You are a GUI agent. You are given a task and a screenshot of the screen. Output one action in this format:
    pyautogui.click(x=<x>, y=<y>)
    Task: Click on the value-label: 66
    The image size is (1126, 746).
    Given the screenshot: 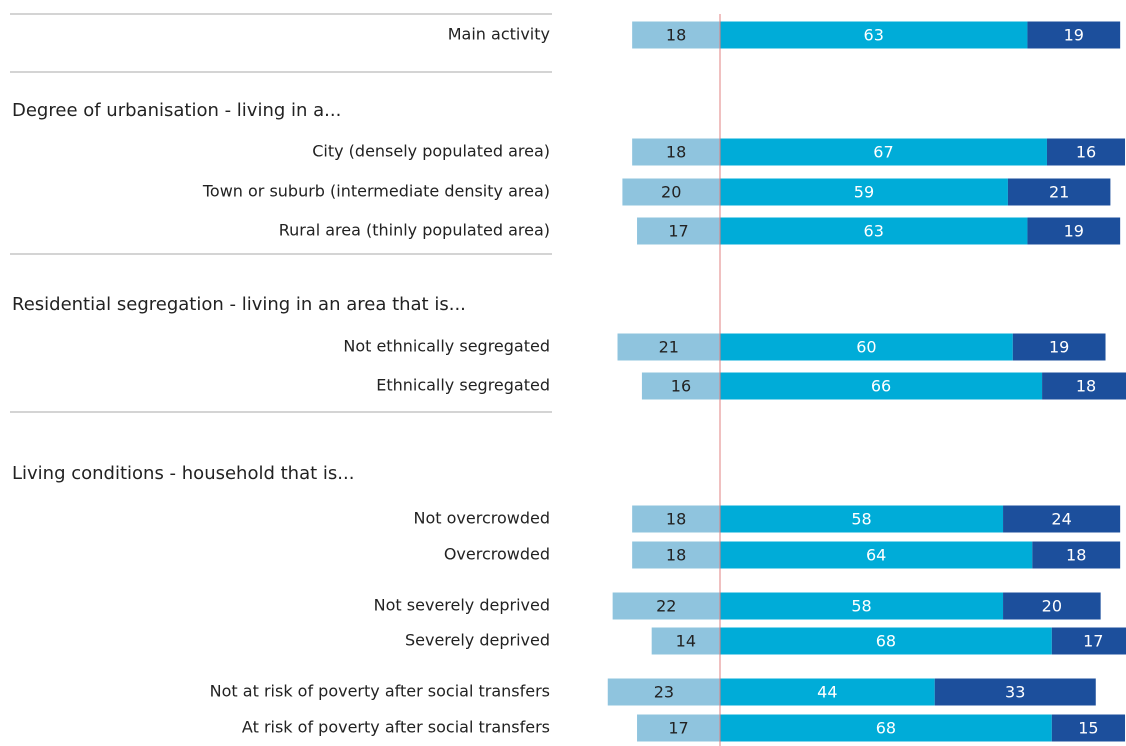 What is the action you would take?
    pyautogui.click(x=881, y=386)
    